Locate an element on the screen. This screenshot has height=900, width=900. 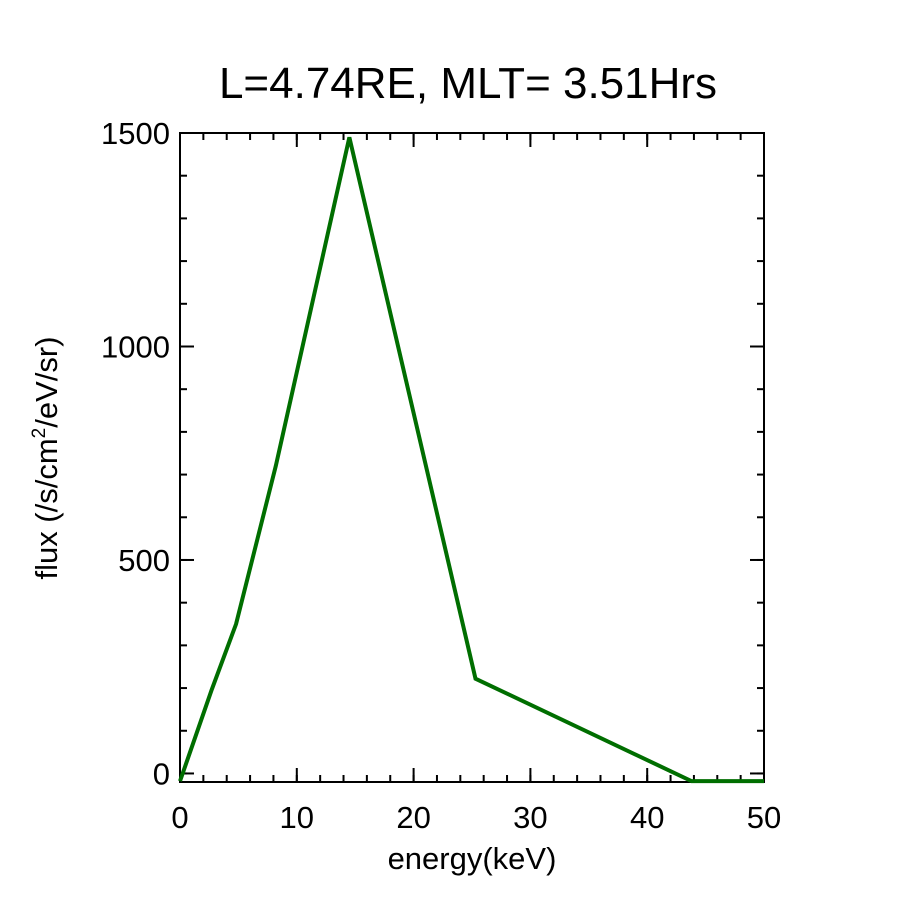
y-tick-label: 0 is located at coordinates (161, 773).